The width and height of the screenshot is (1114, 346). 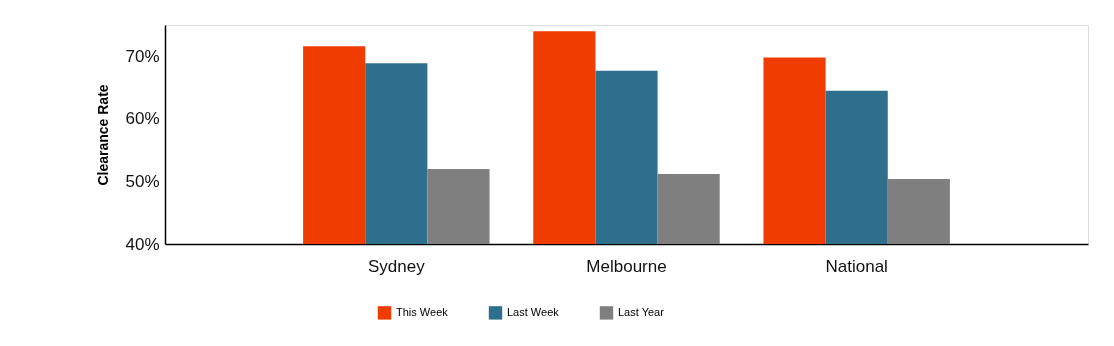 What do you see at coordinates (396, 266) in the screenshot?
I see `x-tick-label: Sydney` at bounding box center [396, 266].